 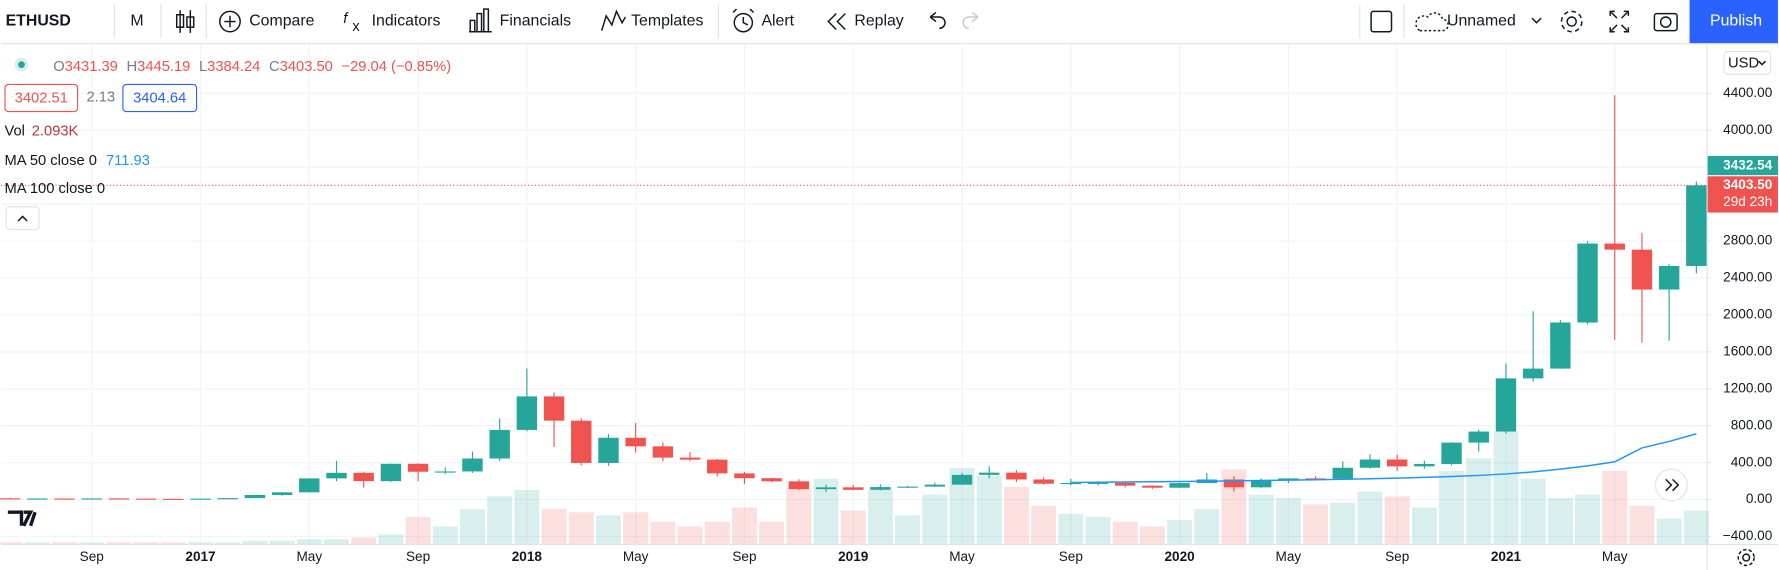 What do you see at coordinates (281, 21) in the screenshot?
I see `compare-button: Compare` at bounding box center [281, 21].